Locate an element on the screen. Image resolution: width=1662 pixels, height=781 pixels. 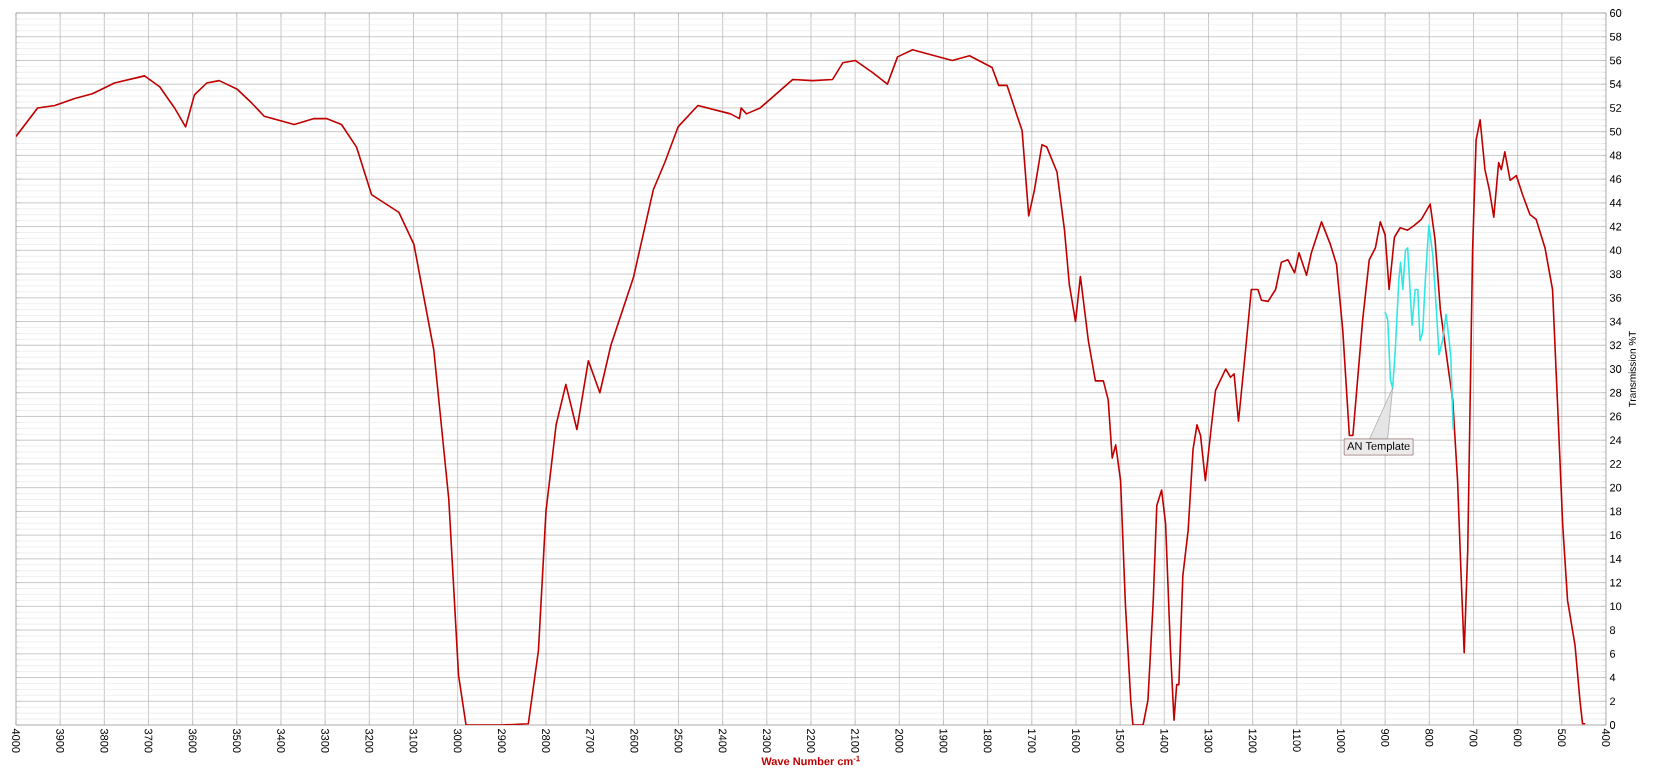
x-tick-label: 3400 is located at coordinates (281, 740).